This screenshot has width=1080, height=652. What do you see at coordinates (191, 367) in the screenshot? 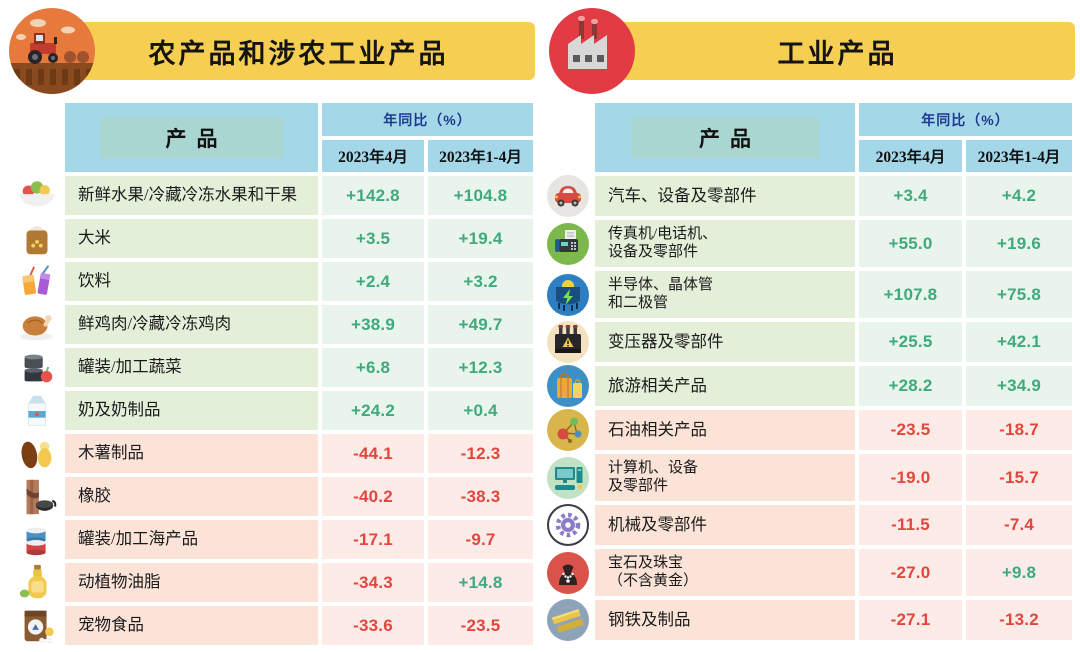
I see `product-name: 罐装/加工蔬菜` at bounding box center [191, 367].